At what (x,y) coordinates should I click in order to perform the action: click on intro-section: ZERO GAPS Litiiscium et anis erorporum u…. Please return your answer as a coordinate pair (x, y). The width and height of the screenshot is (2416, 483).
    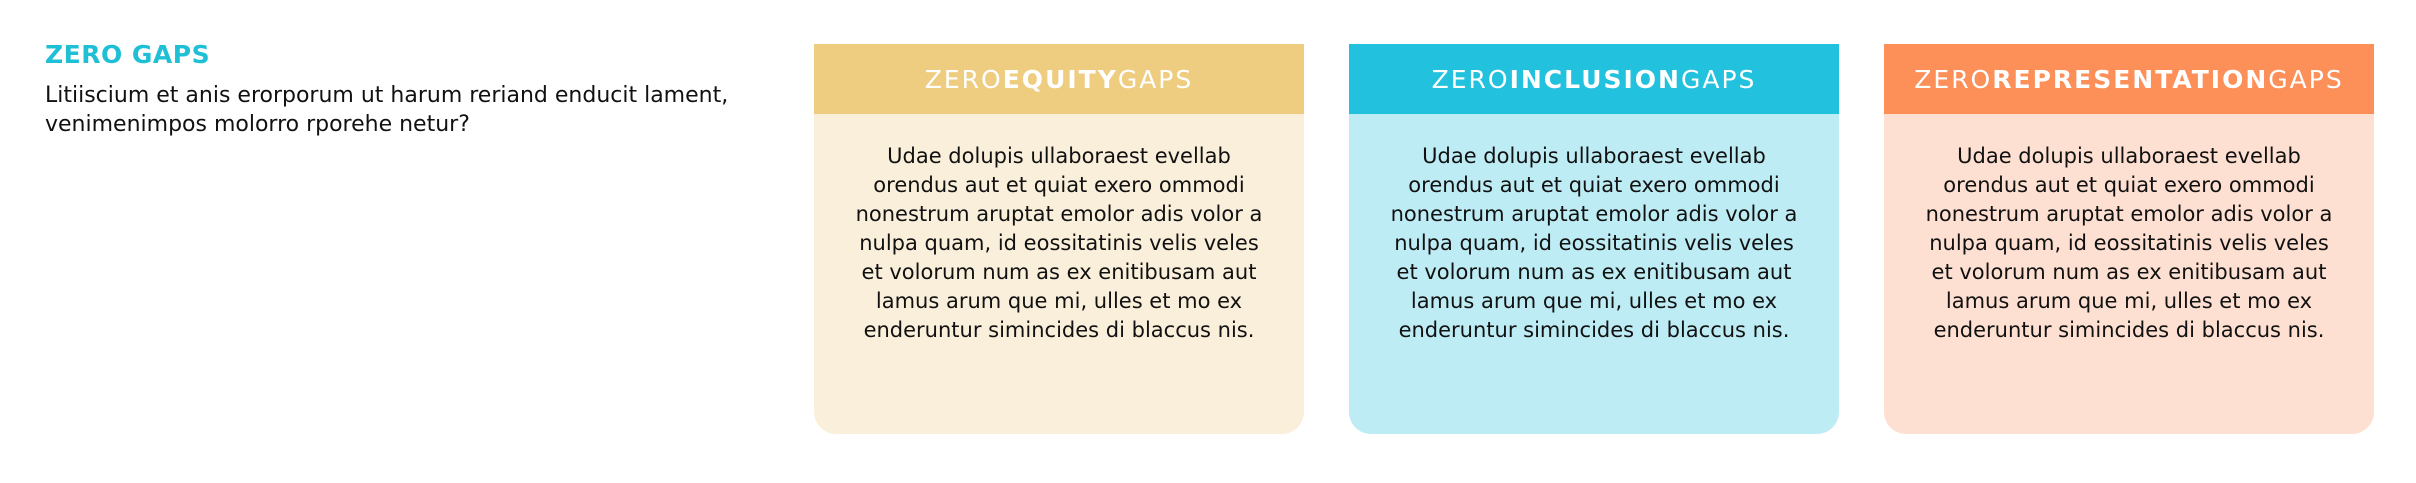
    Looking at the image, I should click on (395, 89).